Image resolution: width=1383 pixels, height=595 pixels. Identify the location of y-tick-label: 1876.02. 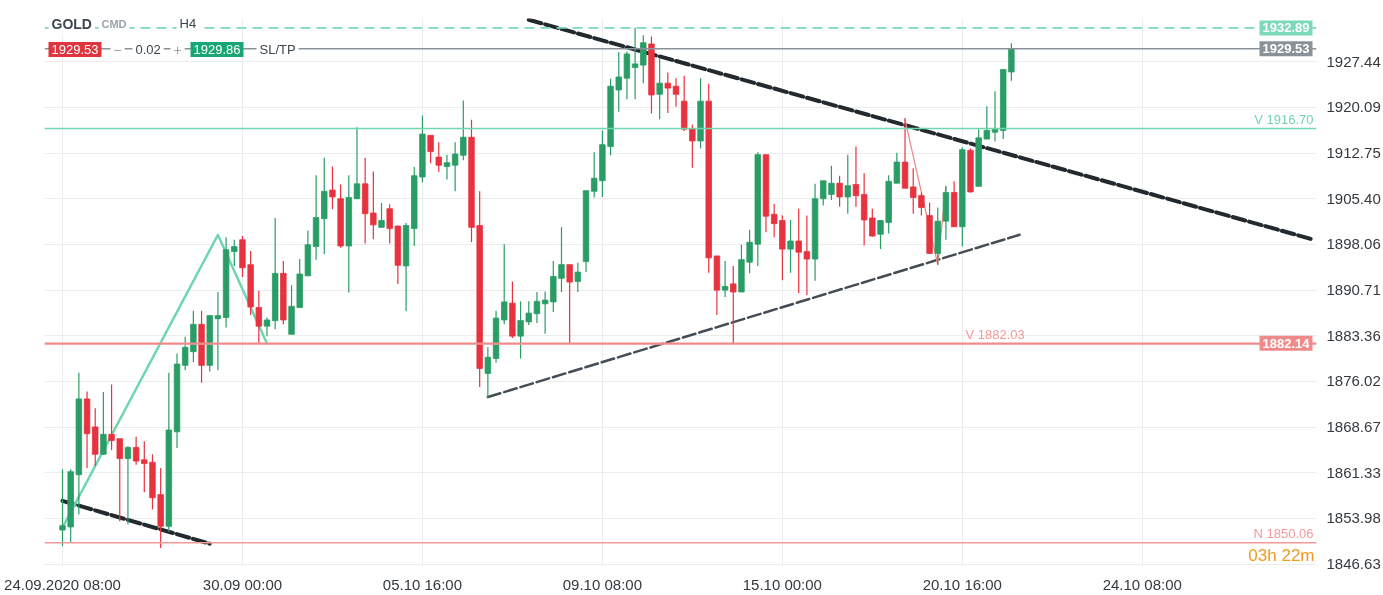
(1353, 381).